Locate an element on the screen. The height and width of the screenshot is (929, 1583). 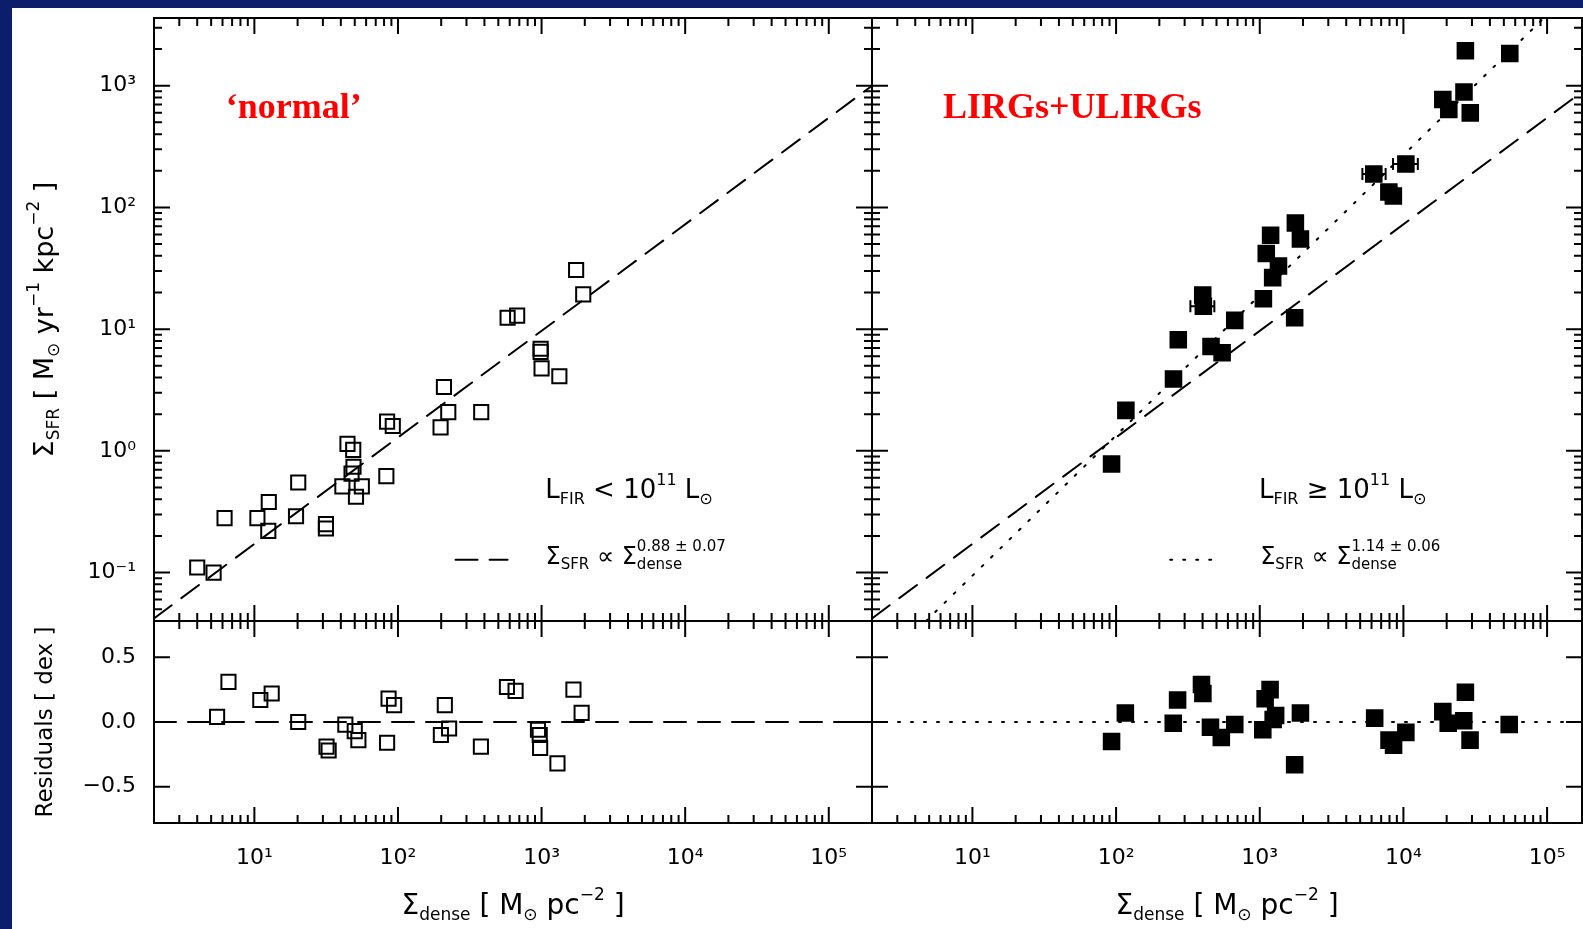
text: ΣSFR [ M⊙ yr−1 kpc−2 ] is located at coordinates (43, 319).